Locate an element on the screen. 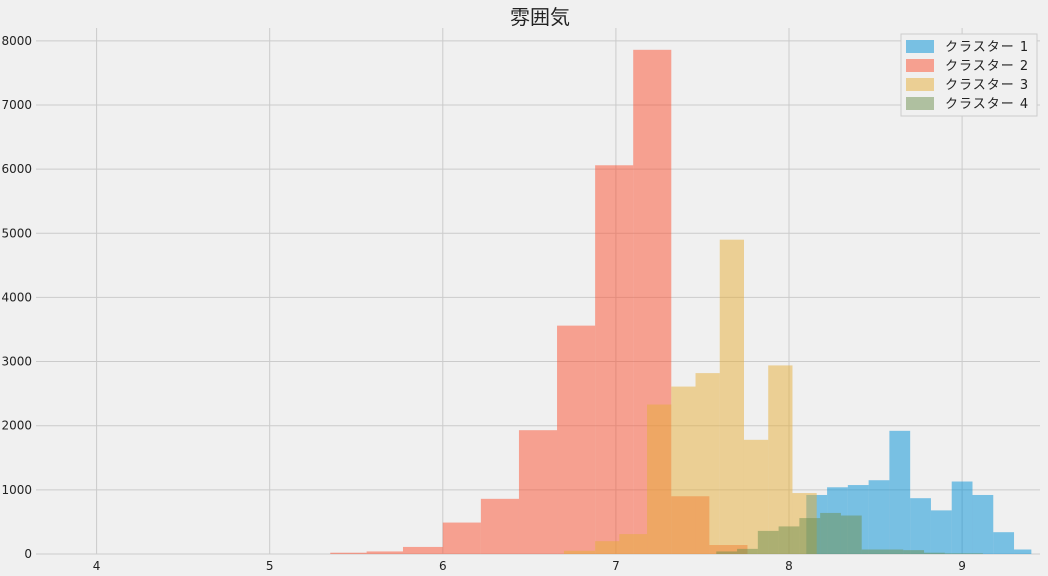 This screenshot has height=576, width=1048. chart-title: 雰囲気 is located at coordinates (540, 17).